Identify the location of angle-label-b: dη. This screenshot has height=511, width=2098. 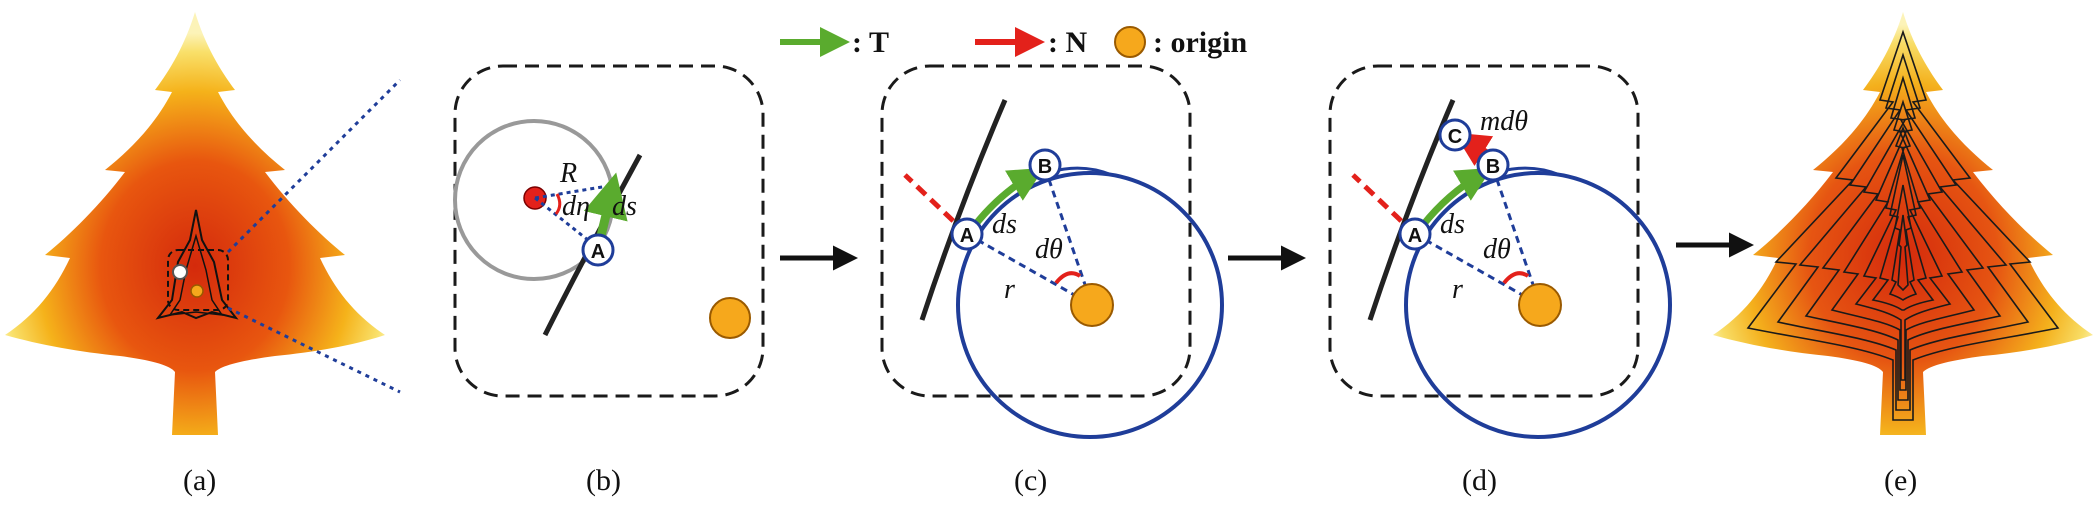
(576, 206).